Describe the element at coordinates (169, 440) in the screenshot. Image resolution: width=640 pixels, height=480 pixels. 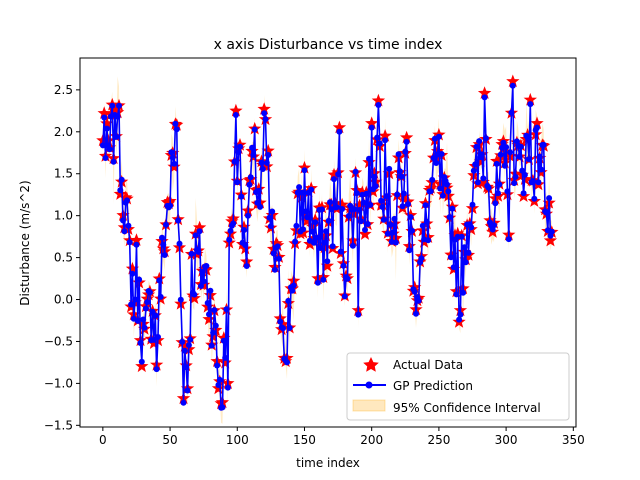
I see `x-tick-label: 50` at that location.